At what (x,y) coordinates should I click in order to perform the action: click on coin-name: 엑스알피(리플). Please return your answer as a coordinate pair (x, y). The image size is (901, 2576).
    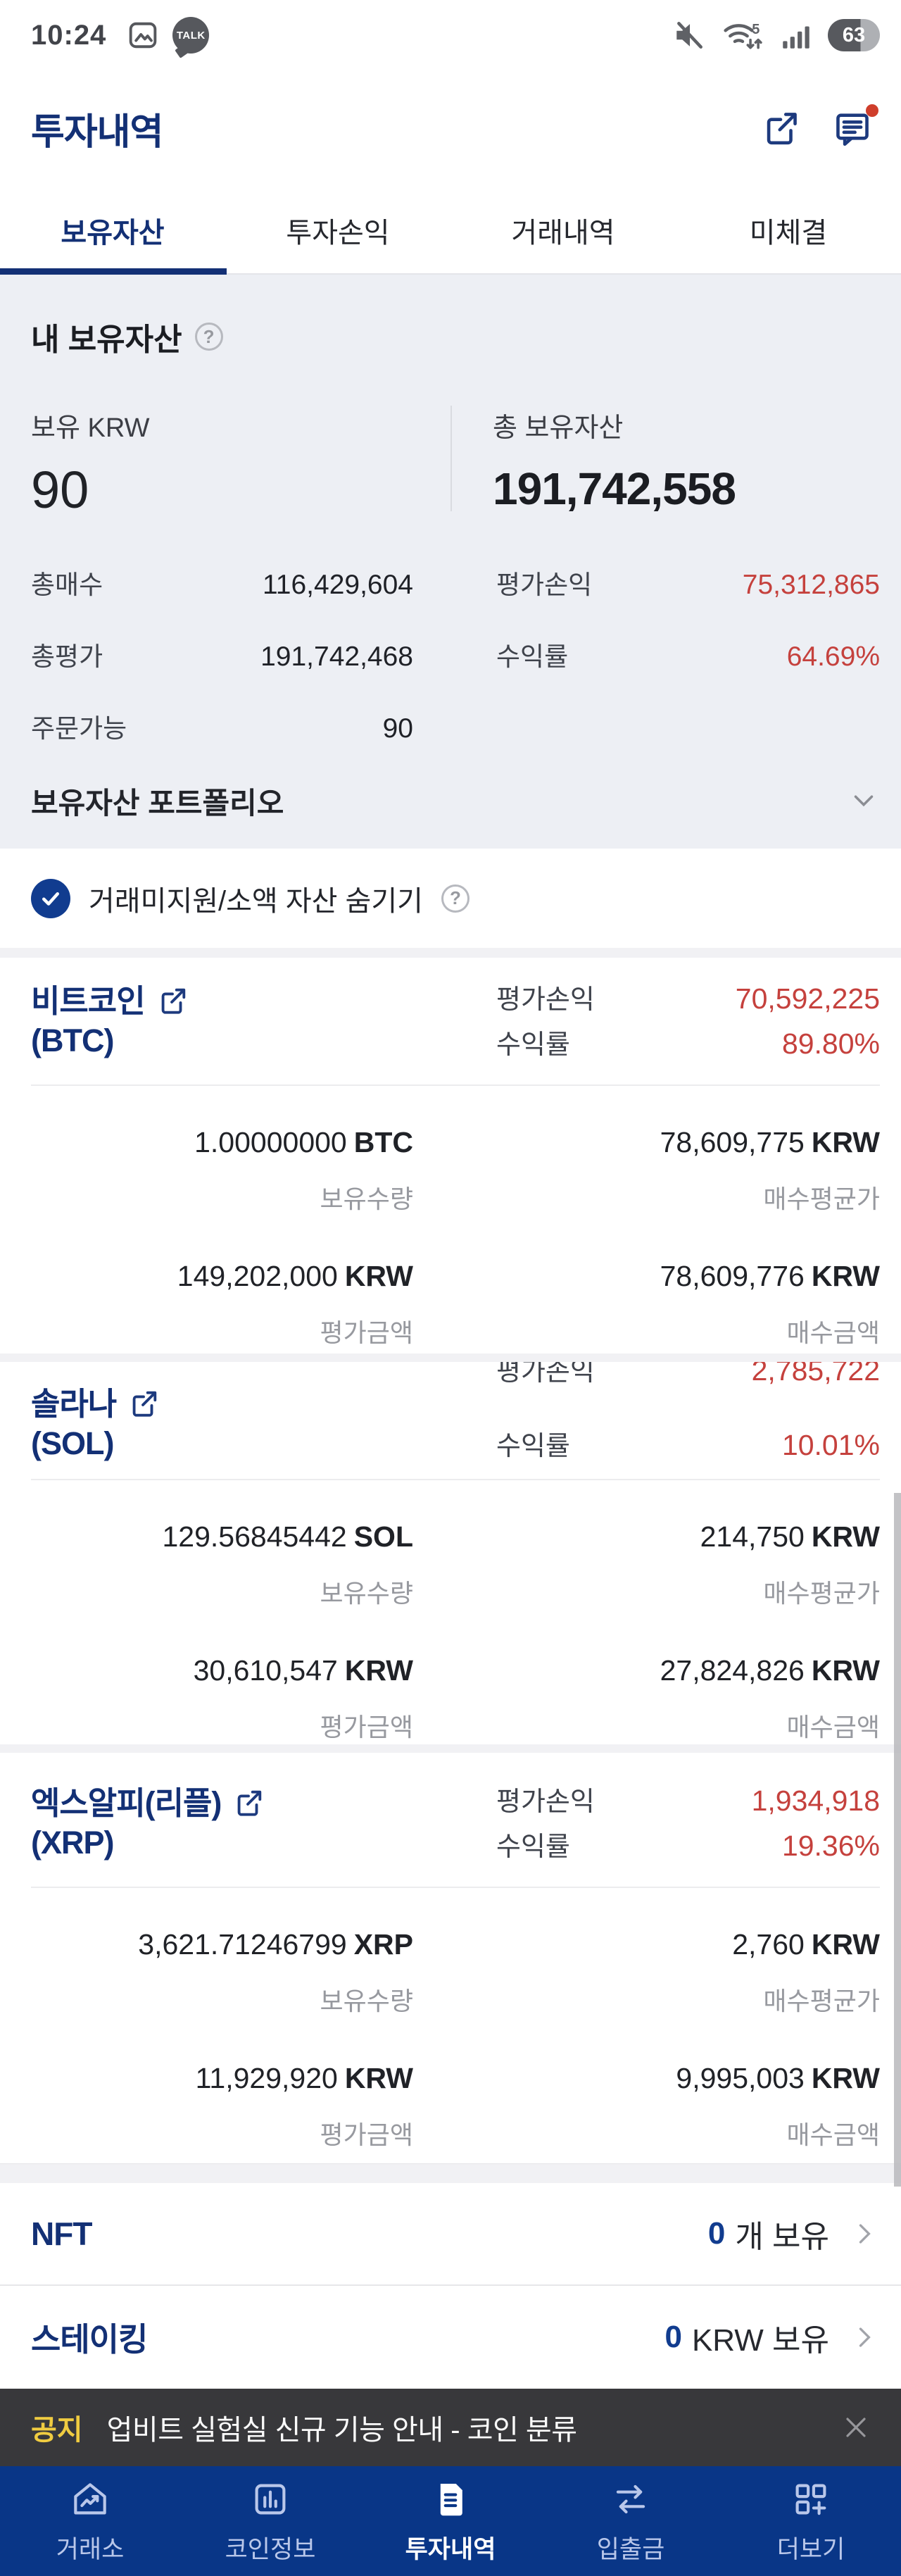
    Looking at the image, I should click on (126, 1803).